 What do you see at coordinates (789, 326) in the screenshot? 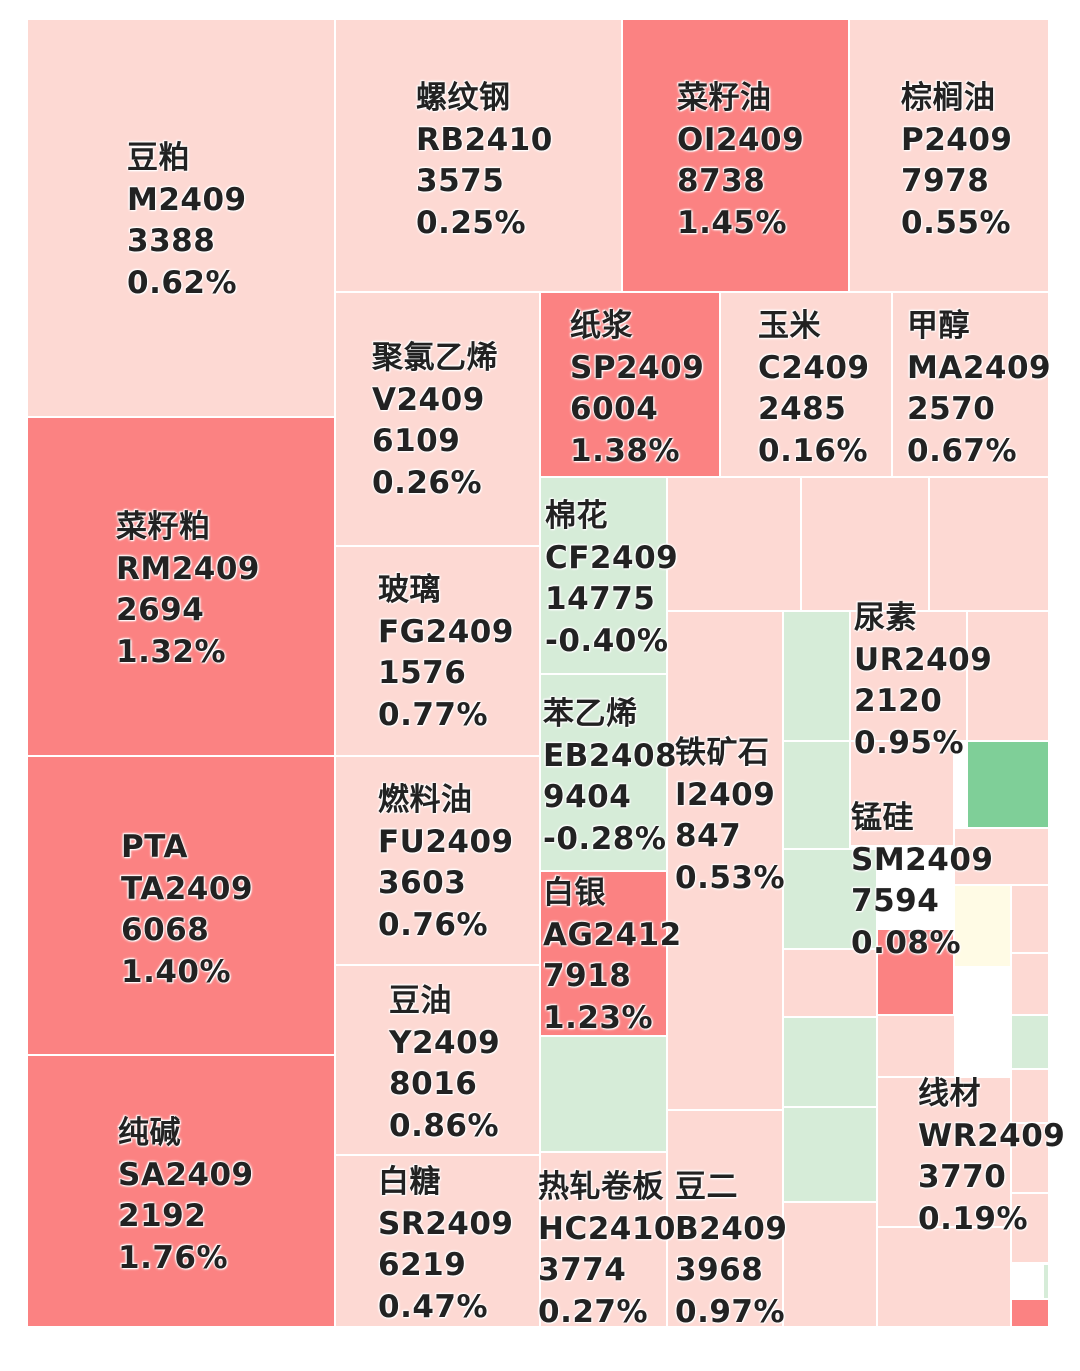
I see `commodity-name: 玉米` at bounding box center [789, 326].